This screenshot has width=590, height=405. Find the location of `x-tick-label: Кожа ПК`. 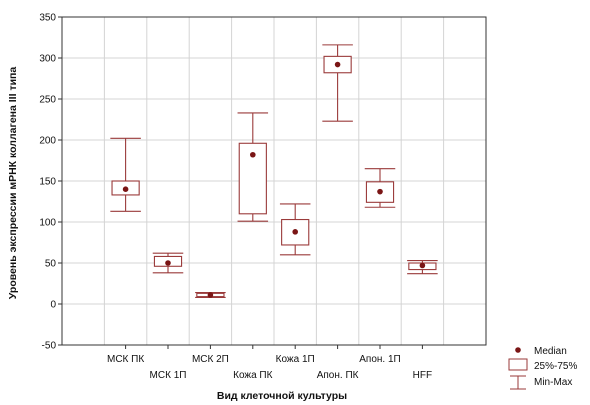

x-tick-label: Кожа ПК is located at coordinates (252, 375).